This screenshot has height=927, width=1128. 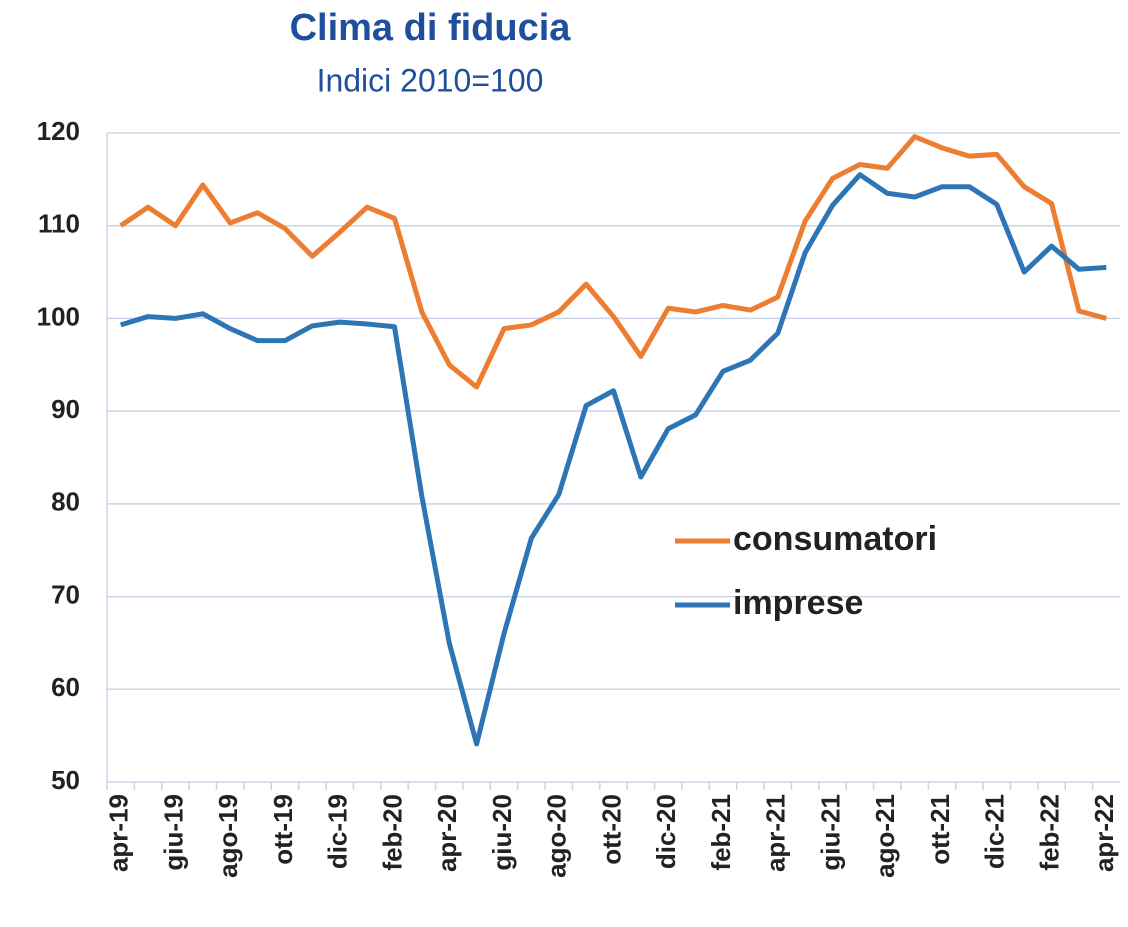 What do you see at coordinates (283, 829) in the screenshot?
I see `x-tick-label: ott-19` at bounding box center [283, 829].